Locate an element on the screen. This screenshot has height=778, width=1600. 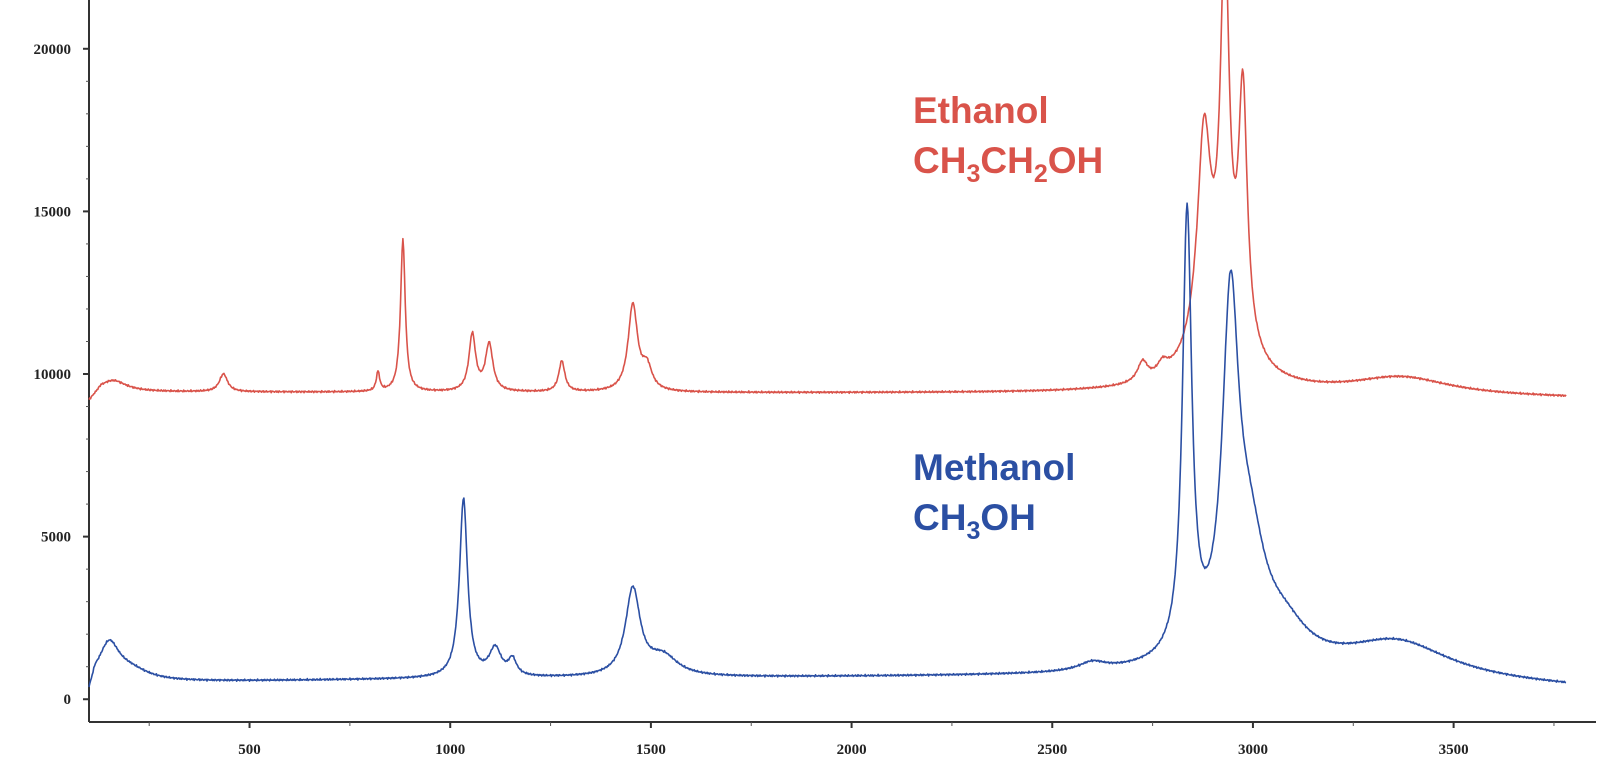
x-tick-label: 2500 is located at coordinates (1052, 750).